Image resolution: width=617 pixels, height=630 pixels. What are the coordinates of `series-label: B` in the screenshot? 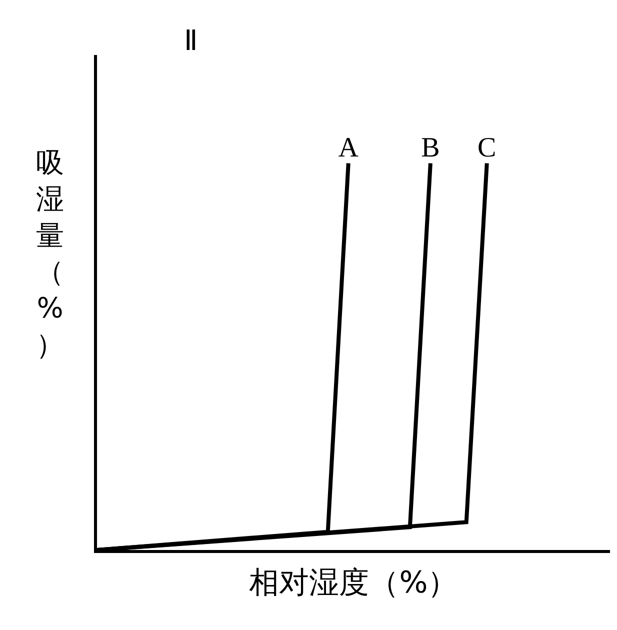 It's located at (430, 148).